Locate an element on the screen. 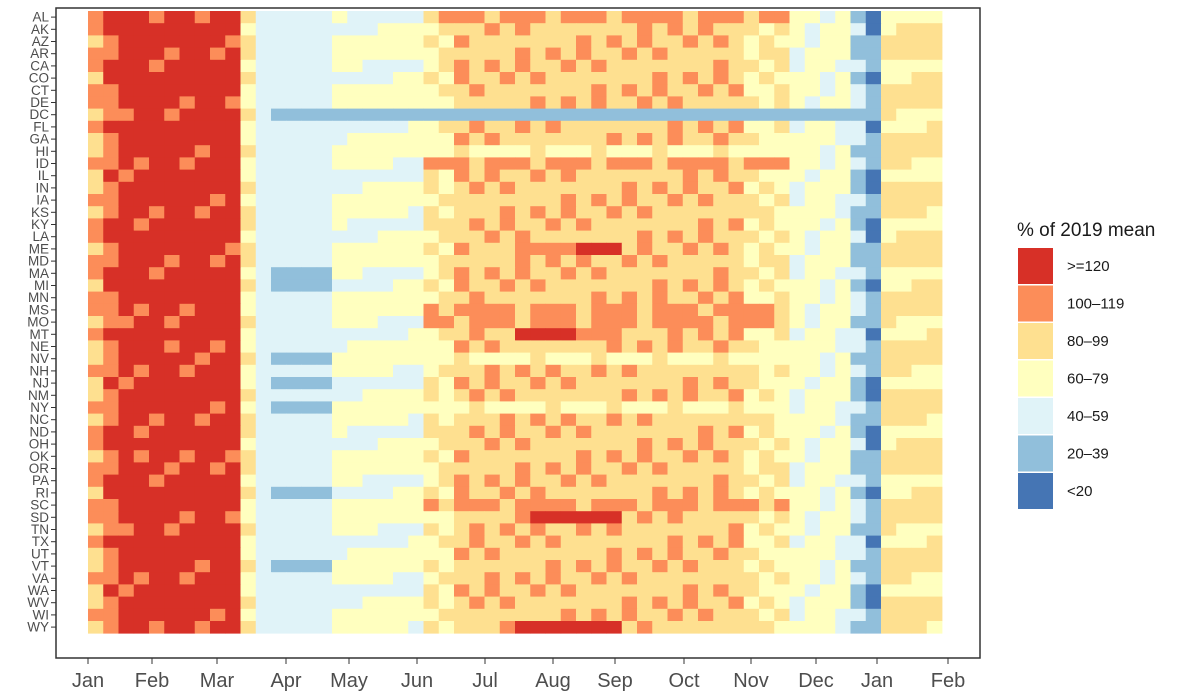 Image resolution: width=1204 pixels, height=696 pixels. y-tick-label: CT is located at coordinates (40, 90).